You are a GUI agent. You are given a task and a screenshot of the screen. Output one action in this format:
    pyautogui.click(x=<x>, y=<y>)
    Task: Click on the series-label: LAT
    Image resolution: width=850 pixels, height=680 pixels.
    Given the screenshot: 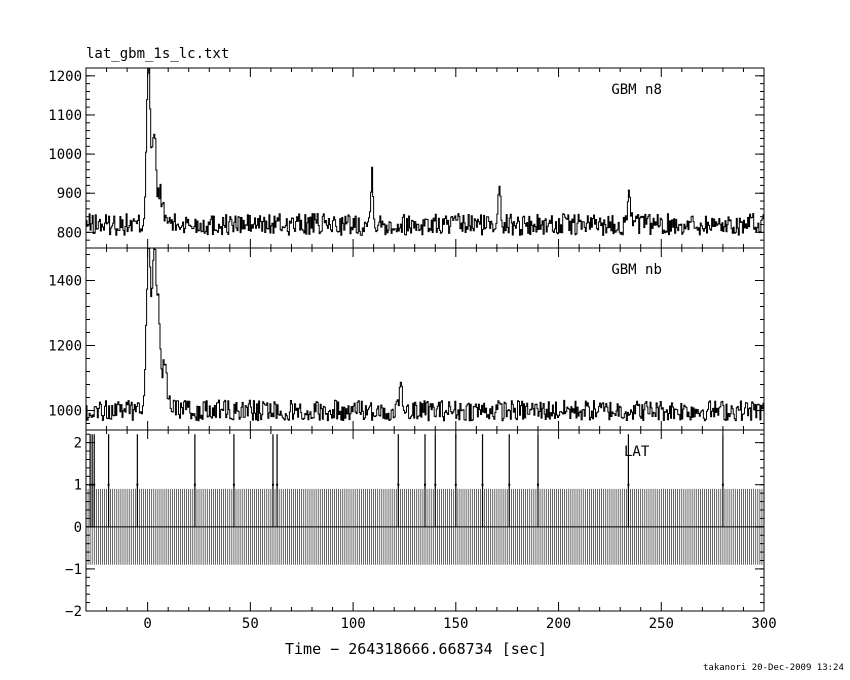 What is the action you would take?
    pyautogui.click(x=637, y=452)
    